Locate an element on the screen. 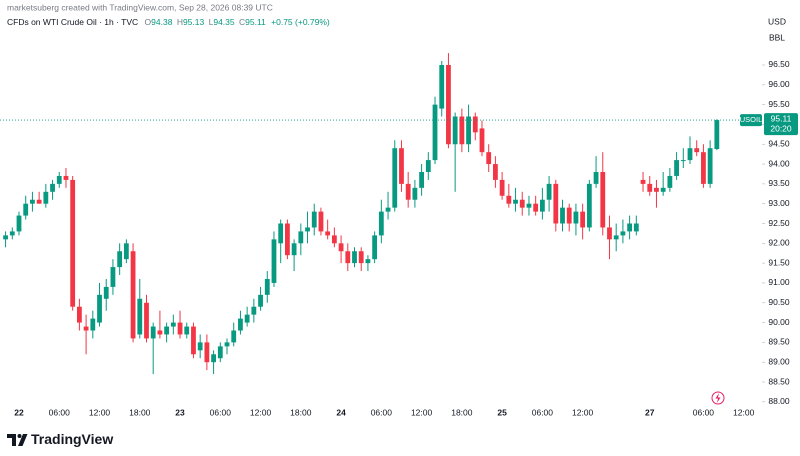 Image resolution: width=800 pixels, height=456 pixels. y-tick-label: 88.50 is located at coordinates (779, 381).